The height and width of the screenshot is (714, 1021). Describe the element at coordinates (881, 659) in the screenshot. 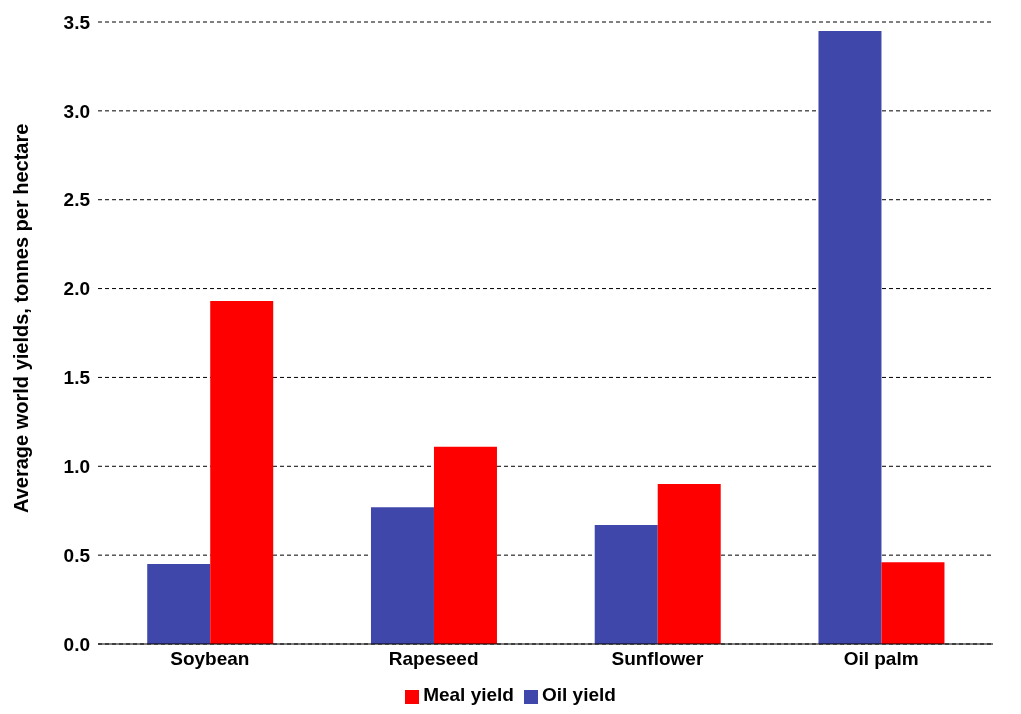

I see `x-tick-label: Oil palm` at that location.